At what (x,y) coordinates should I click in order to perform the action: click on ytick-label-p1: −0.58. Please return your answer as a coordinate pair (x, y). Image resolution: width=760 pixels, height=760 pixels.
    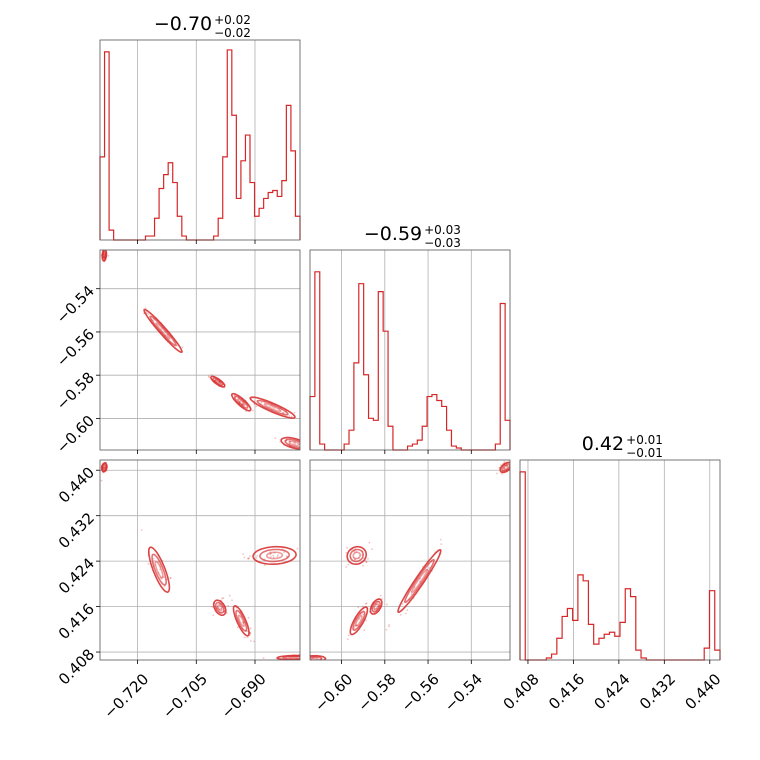
    Looking at the image, I should click on (75, 390).